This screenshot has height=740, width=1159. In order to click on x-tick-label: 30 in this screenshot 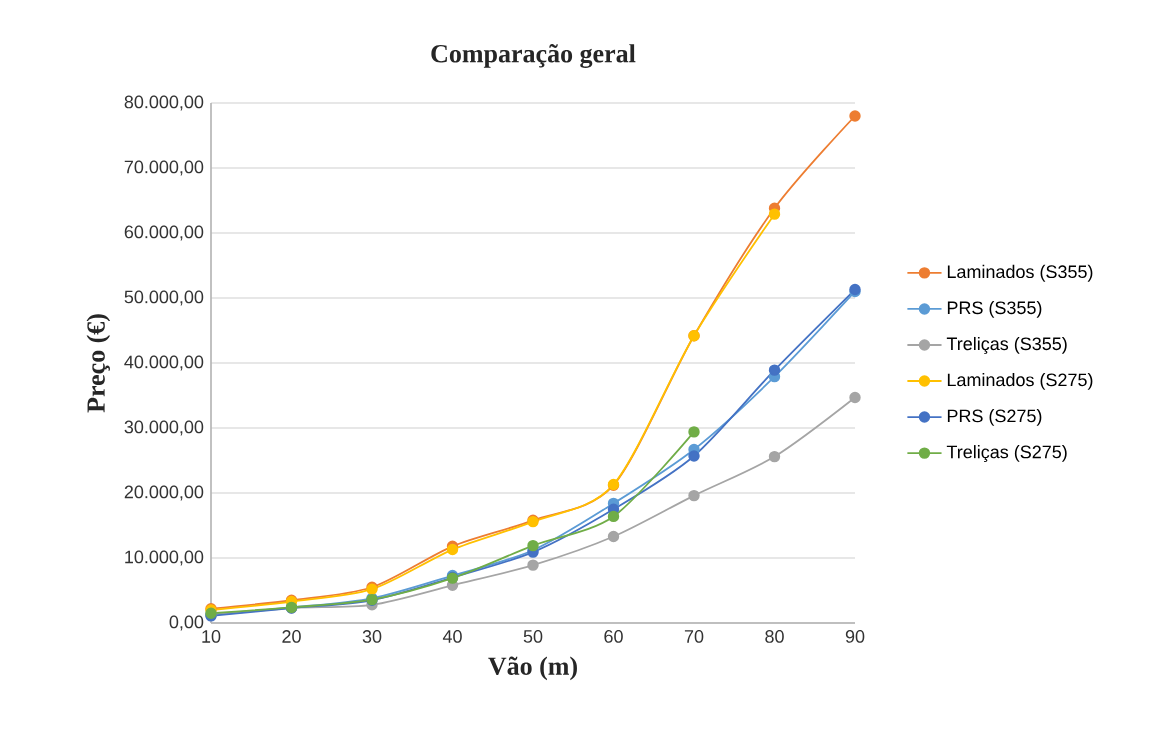, I will do `click(372, 636)`.